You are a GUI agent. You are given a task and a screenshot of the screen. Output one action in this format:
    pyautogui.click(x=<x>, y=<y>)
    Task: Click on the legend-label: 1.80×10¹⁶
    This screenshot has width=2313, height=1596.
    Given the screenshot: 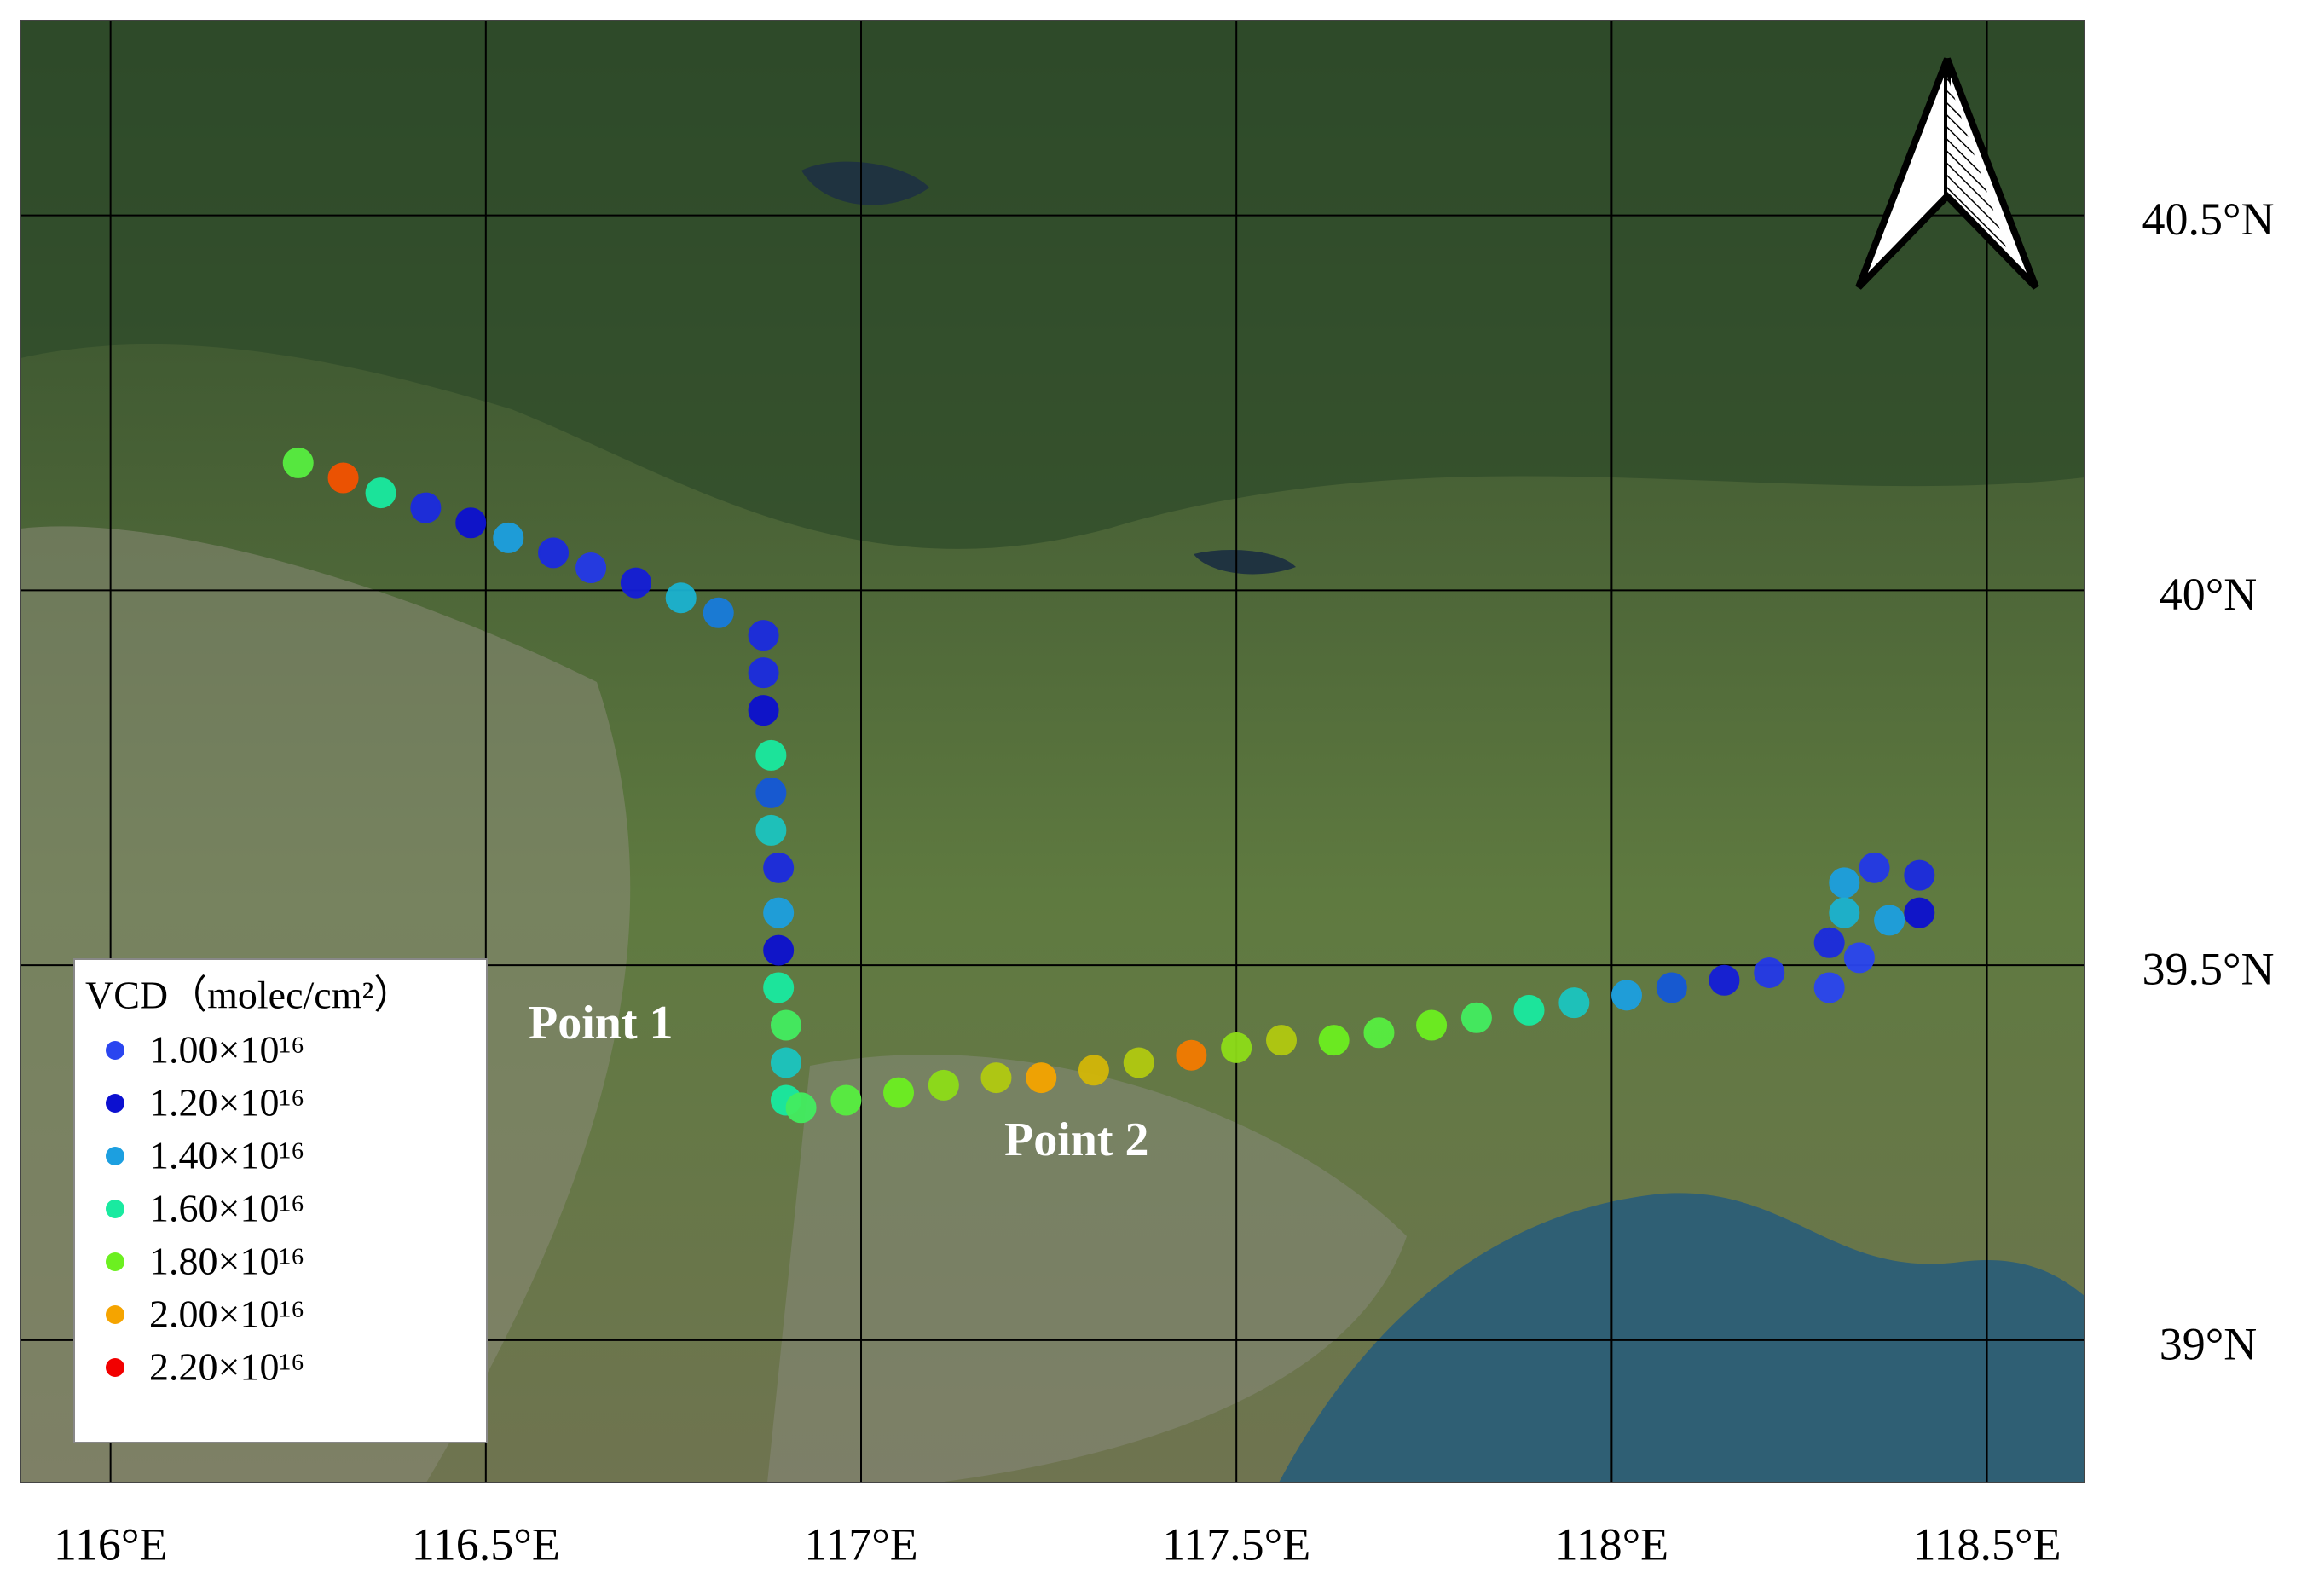 What is the action you would take?
    pyautogui.click(x=226, y=1261)
    